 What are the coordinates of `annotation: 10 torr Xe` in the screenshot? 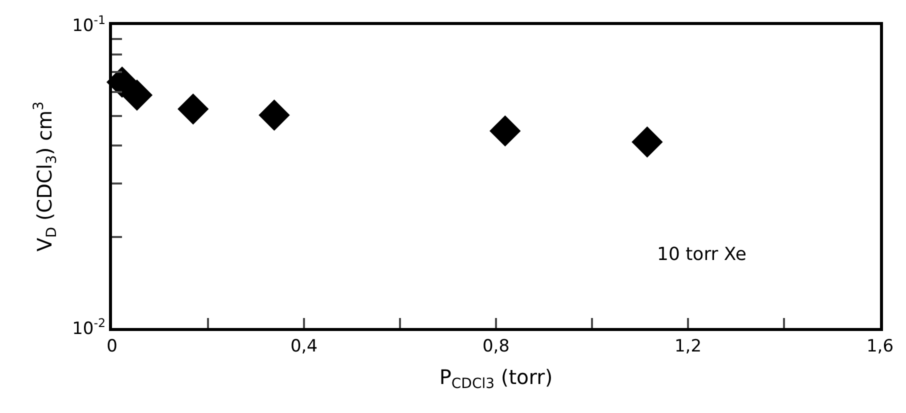 It's located at (701, 254).